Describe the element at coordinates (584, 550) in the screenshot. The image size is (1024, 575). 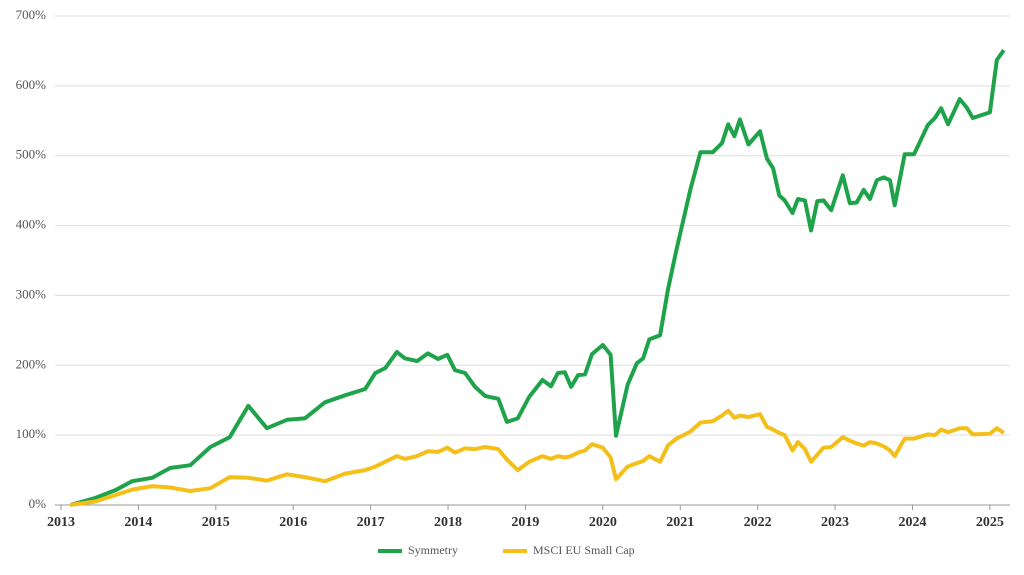
I see `legend-label: MSCI EU Small Cap` at that location.